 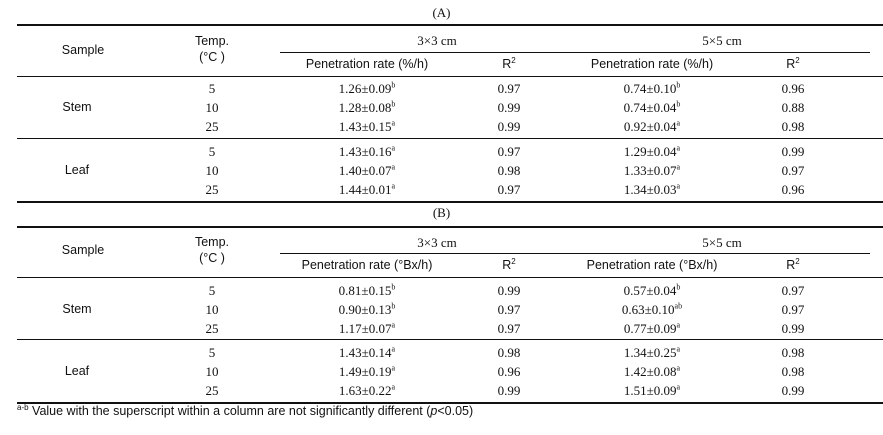 What do you see at coordinates (23, 407) in the screenshot?
I see `footnote-marker: a-b` at bounding box center [23, 407].